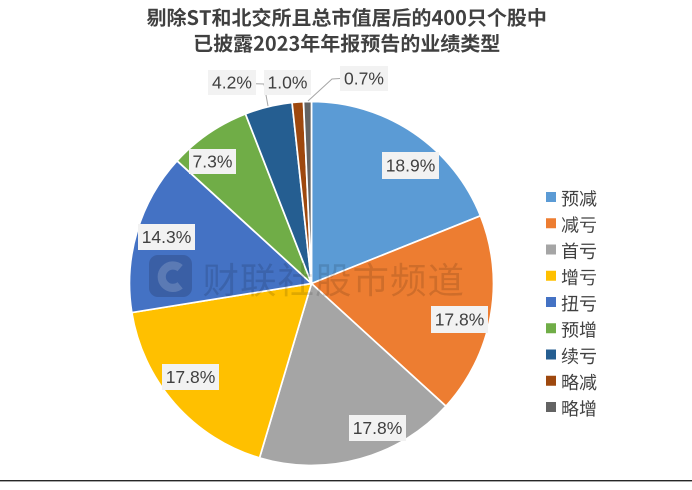 The image size is (692, 490). Describe the element at coordinates (411, 166) in the screenshot. I see `svg-text: 18.9%` at that location.